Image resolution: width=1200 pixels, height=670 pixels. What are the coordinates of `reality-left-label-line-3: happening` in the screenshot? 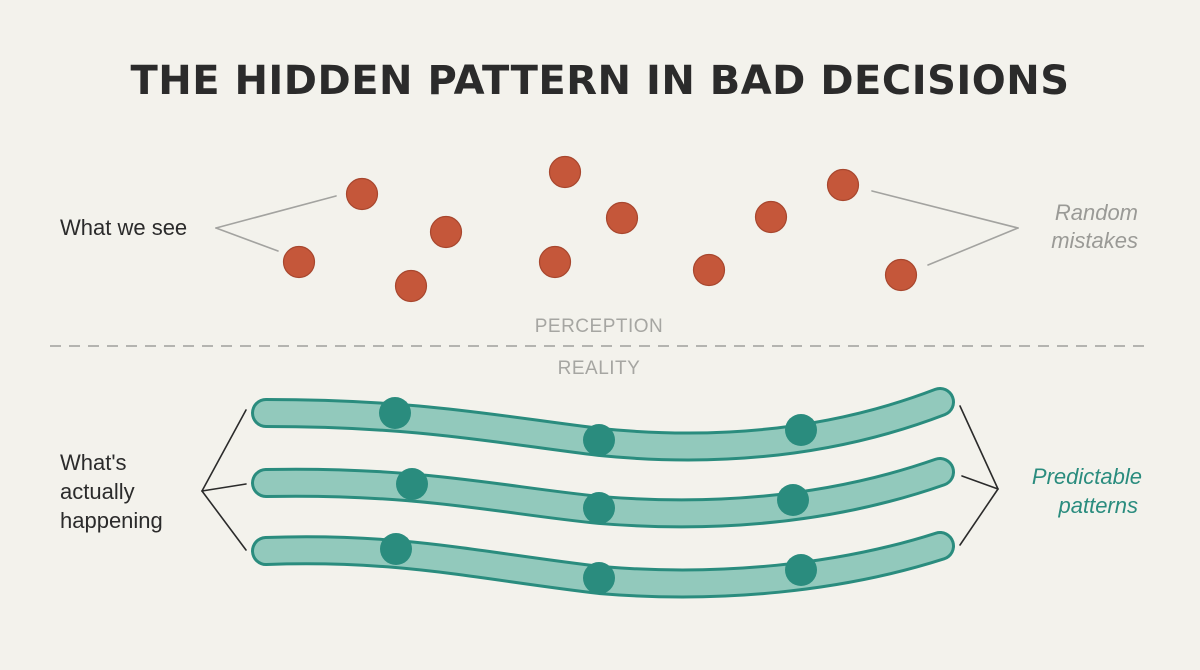 It's located at (111, 520).